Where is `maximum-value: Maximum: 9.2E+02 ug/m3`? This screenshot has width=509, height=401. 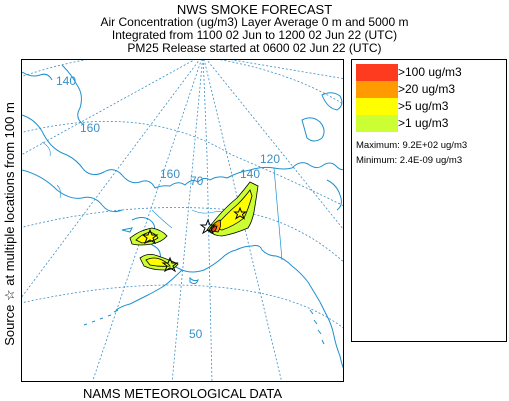 maximum-value: Maximum: 9.2E+02 ug/m3 is located at coordinates (412, 145).